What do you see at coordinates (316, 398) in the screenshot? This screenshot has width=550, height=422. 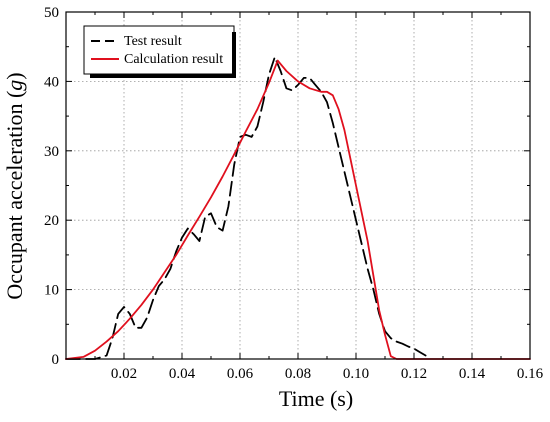 I see `x-axis-title: Time (s)` at bounding box center [316, 398].